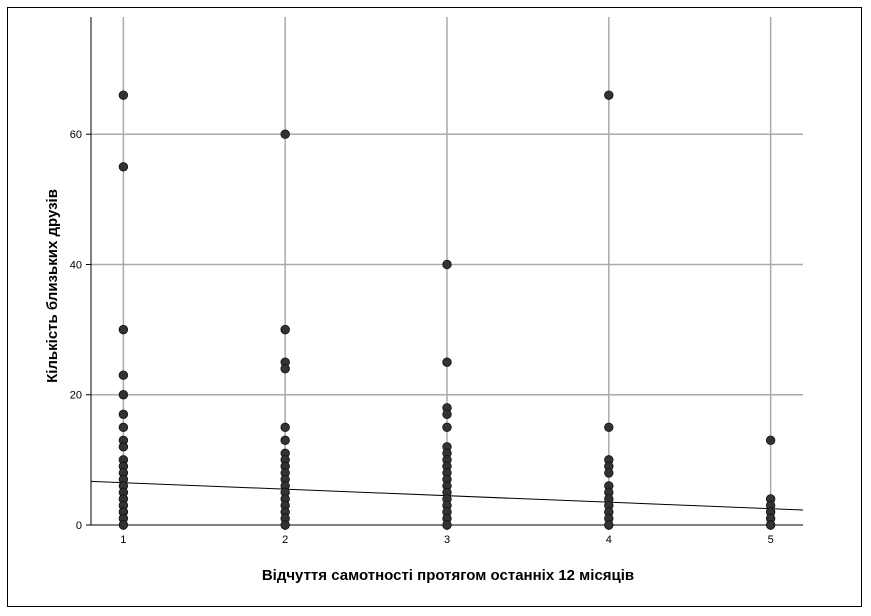 This screenshot has height=616, width=871. I want to click on y-tick-label: 20, so click(76, 396).